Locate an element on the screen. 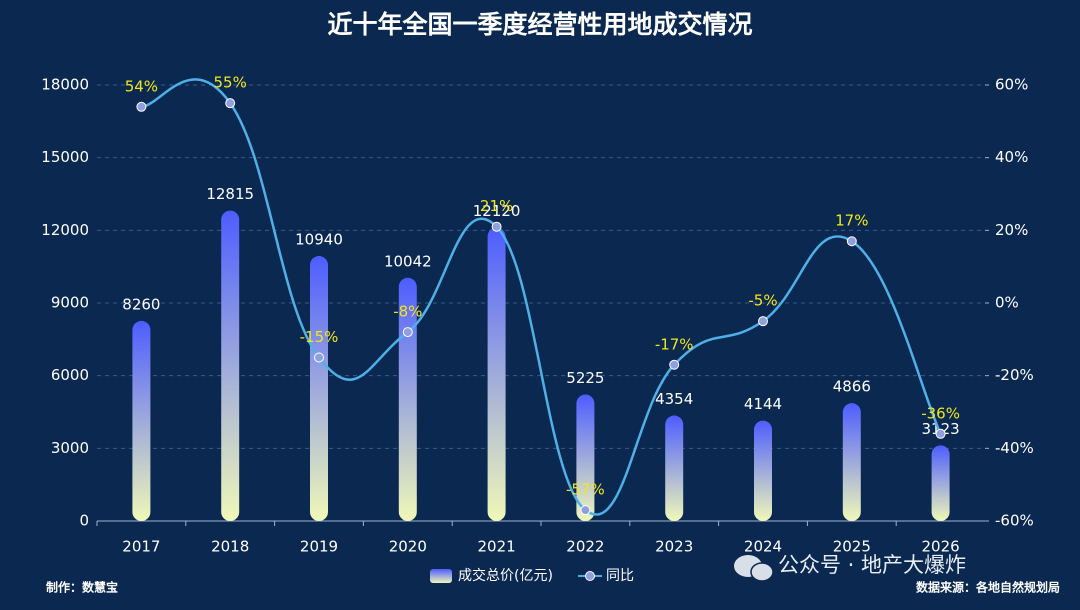 This screenshot has width=1080, height=610. x-tick-label: 2025 is located at coordinates (852, 547).